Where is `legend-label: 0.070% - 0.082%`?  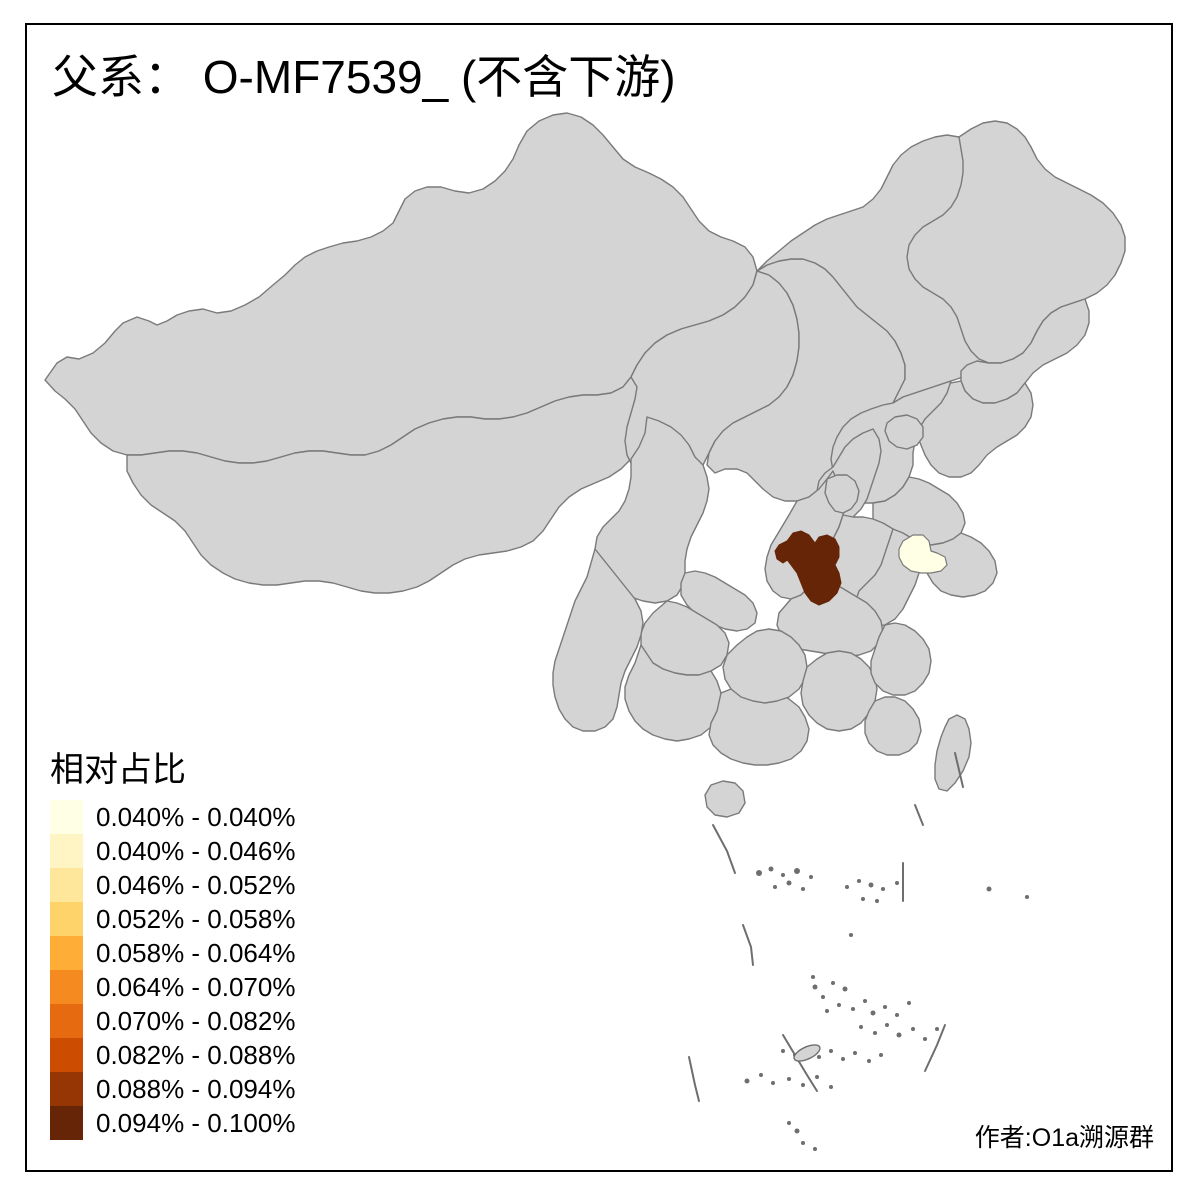 legend-label: 0.070% - 0.082% is located at coordinates (196, 1021).